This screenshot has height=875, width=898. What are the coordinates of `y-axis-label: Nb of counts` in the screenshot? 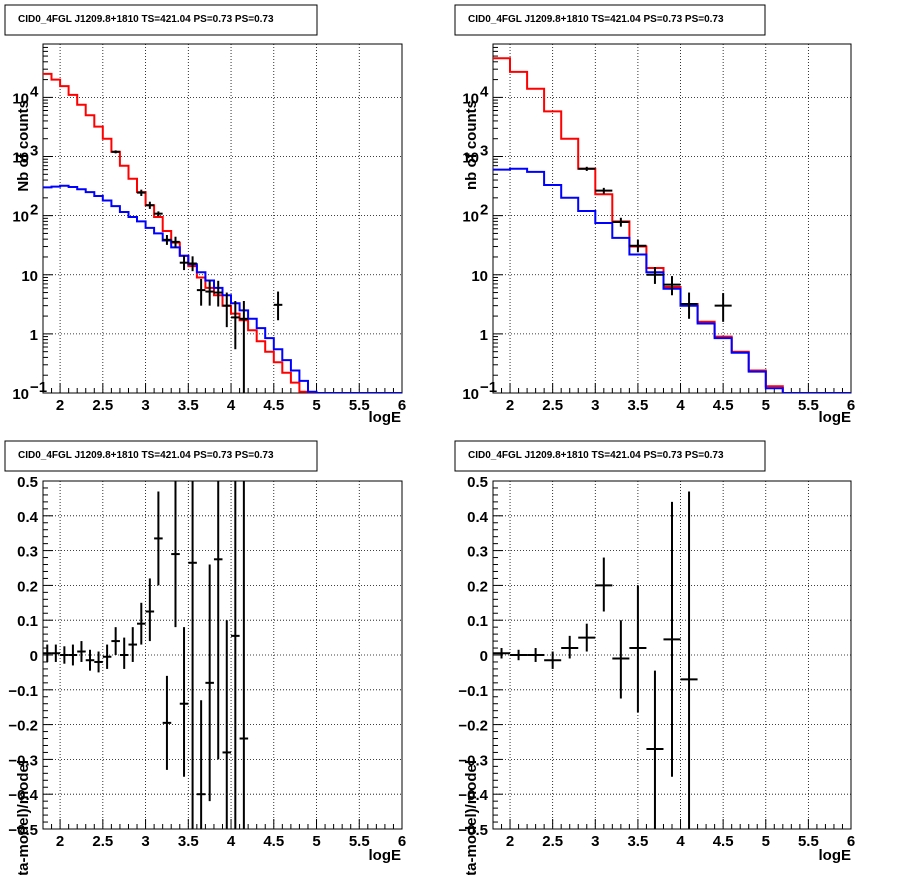 It's located at (23, 146).